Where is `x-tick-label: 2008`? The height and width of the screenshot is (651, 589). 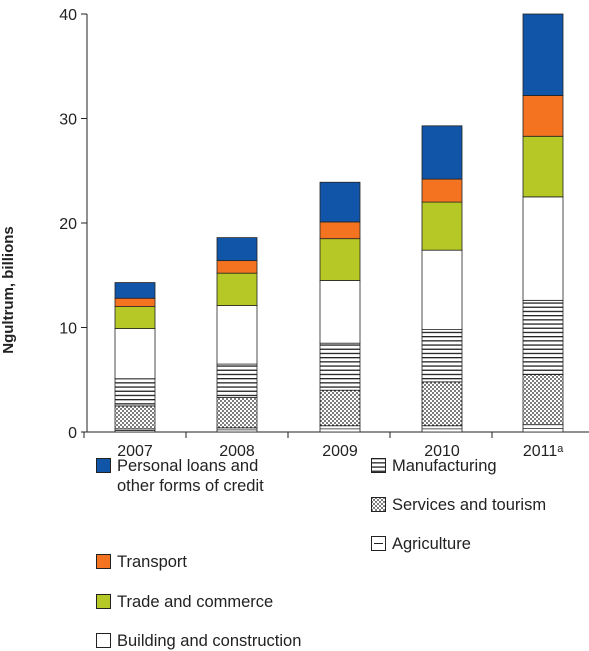 x-tick-label: 2008 is located at coordinates (237, 451).